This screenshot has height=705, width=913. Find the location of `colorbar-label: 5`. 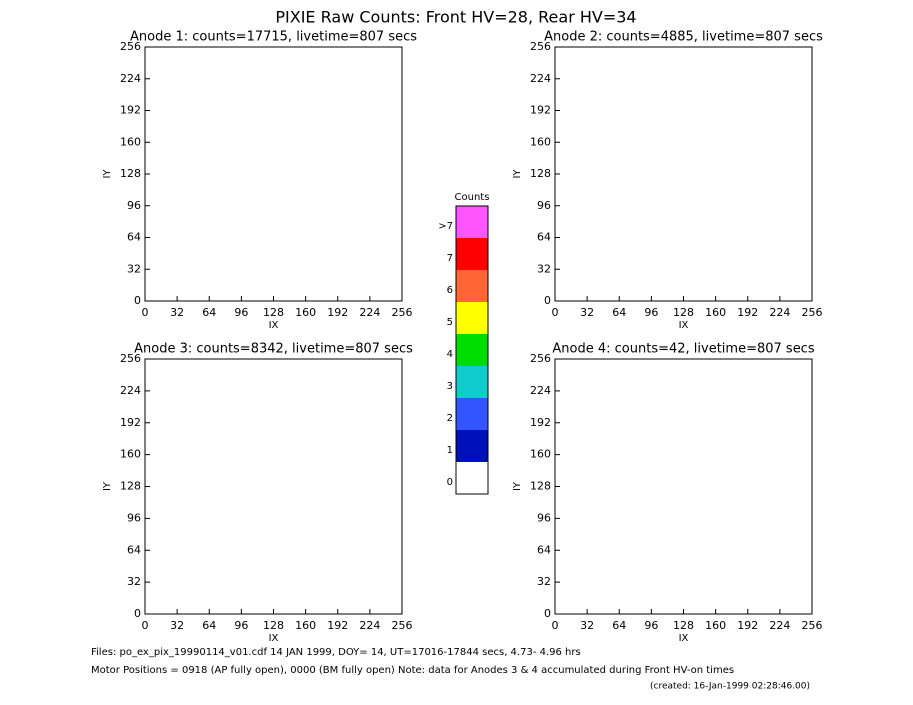

colorbar-label: 5 is located at coordinates (450, 322).